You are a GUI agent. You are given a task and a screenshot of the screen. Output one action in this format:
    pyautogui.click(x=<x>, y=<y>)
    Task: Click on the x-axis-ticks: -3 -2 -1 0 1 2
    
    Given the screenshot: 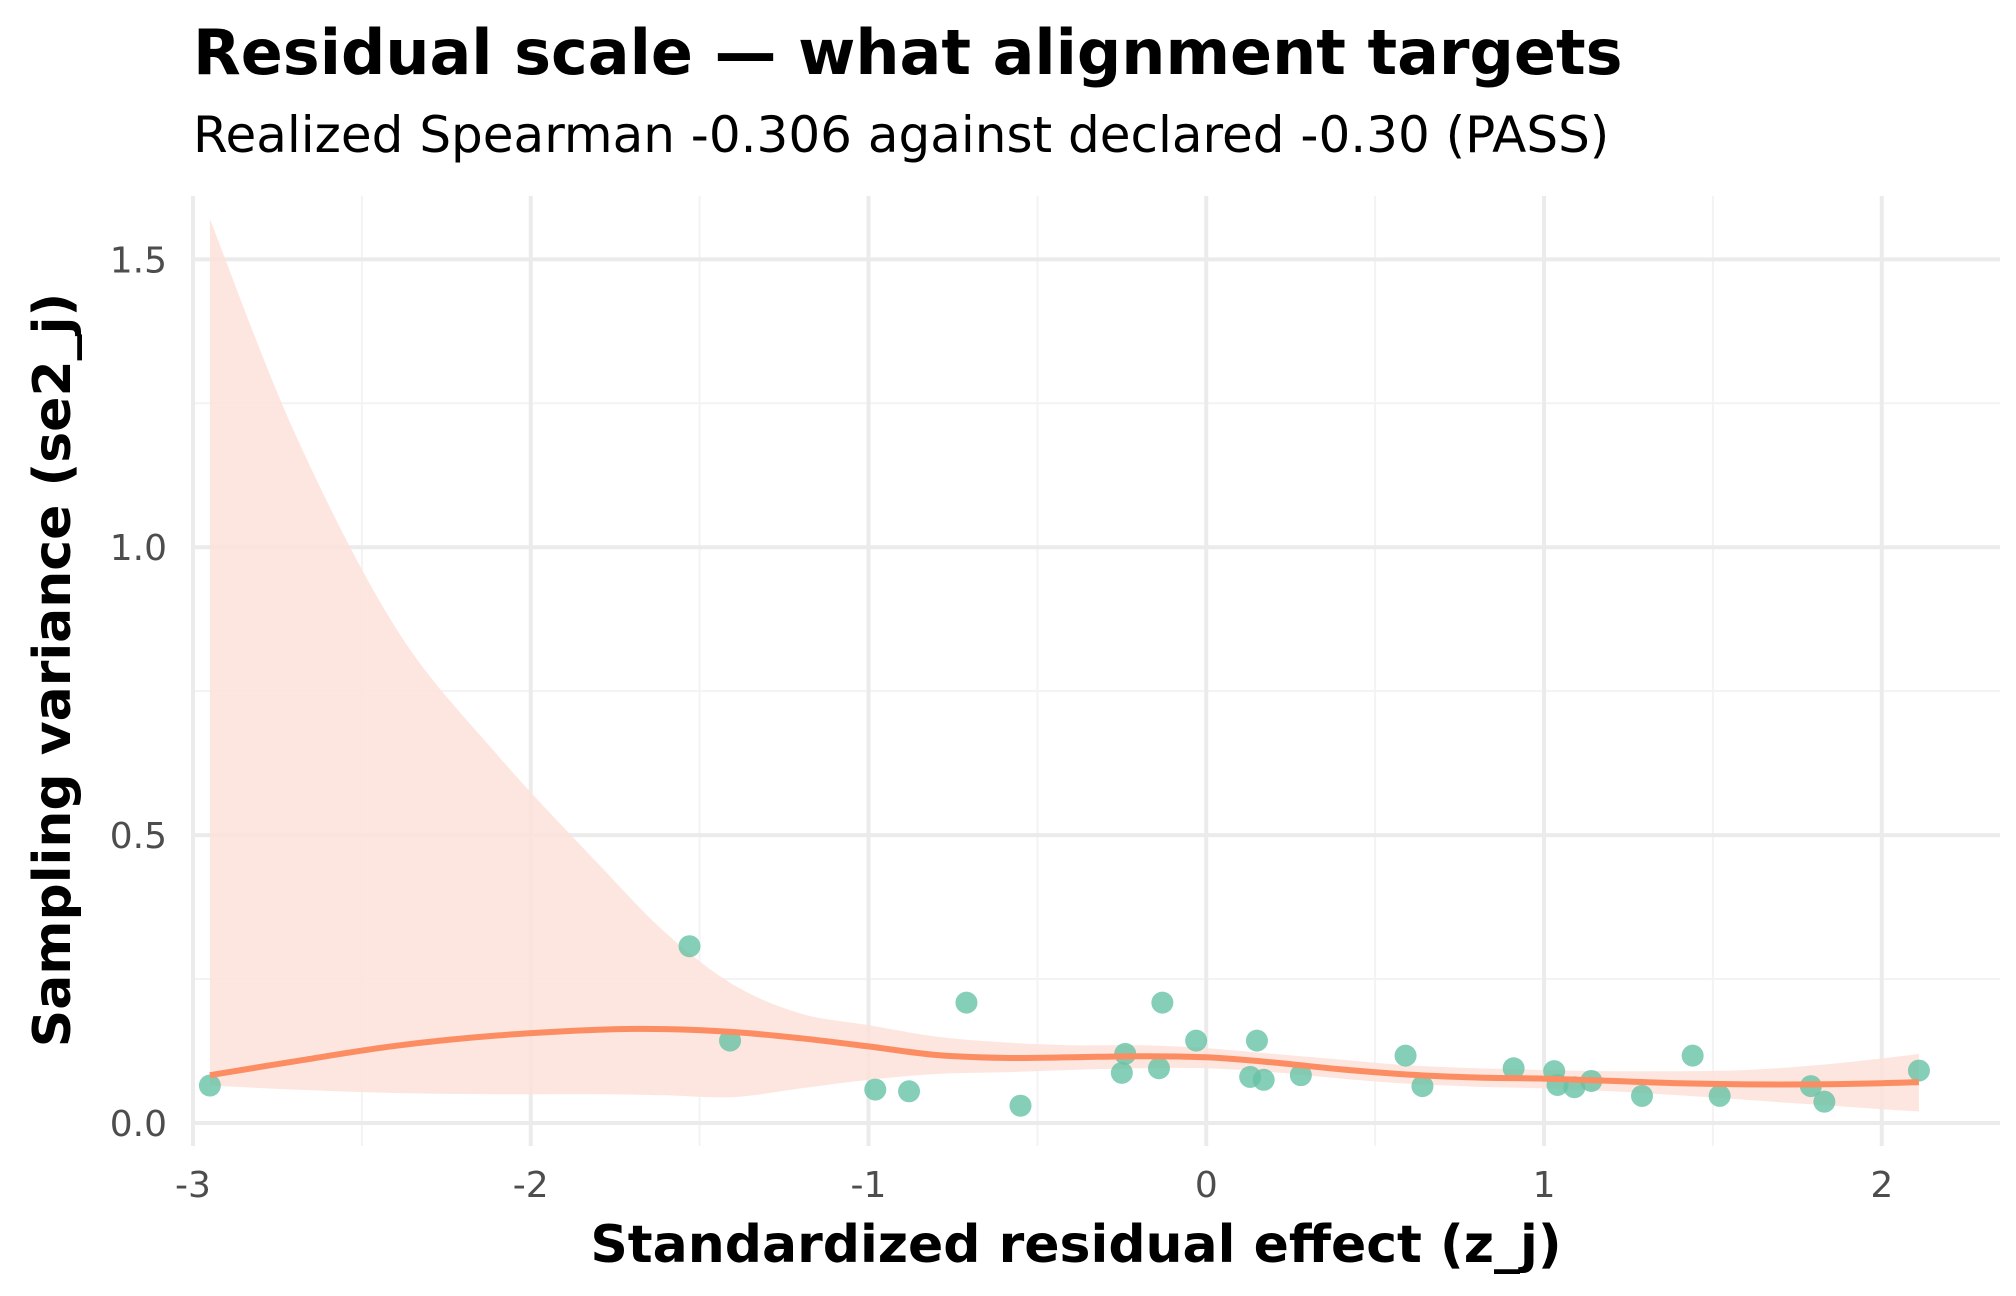 What is the action you would take?
    pyautogui.click(x=1034, y=1185)
    